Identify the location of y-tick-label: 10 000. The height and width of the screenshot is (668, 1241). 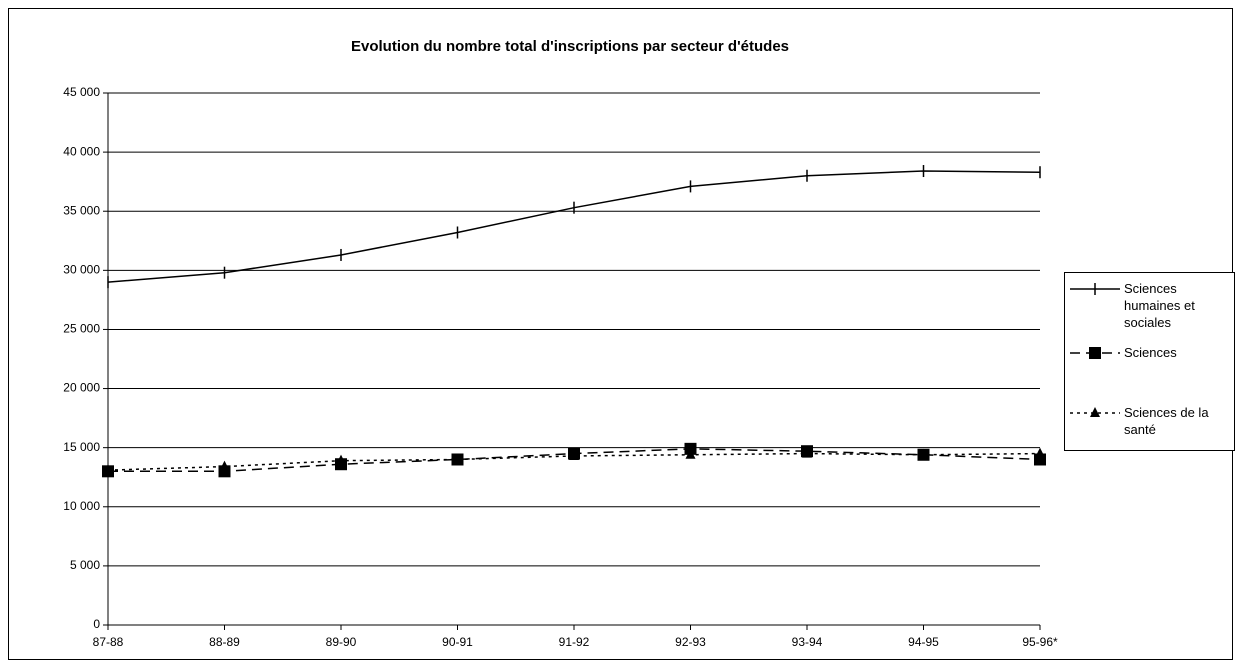
(81, 506).